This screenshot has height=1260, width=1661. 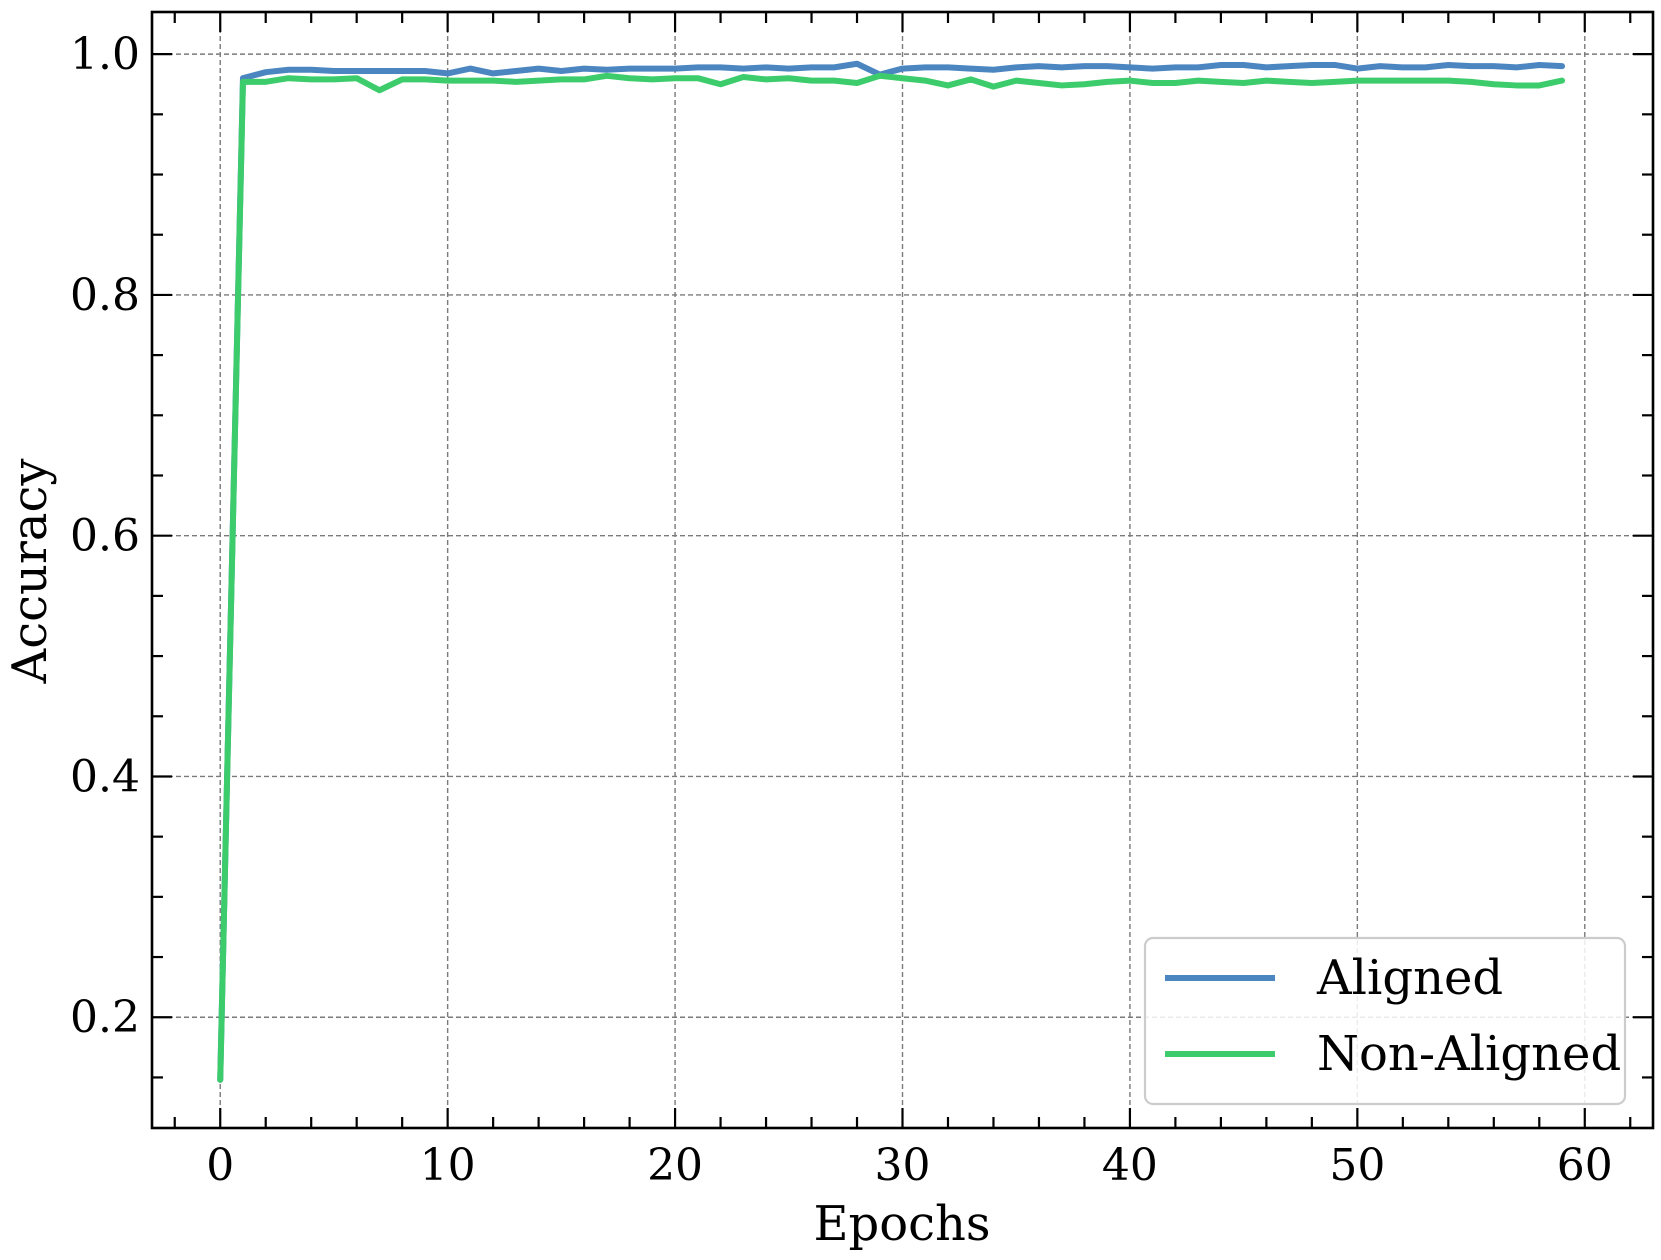 I want to click on x-tick-label: 10, so click(x=448, y=1165).